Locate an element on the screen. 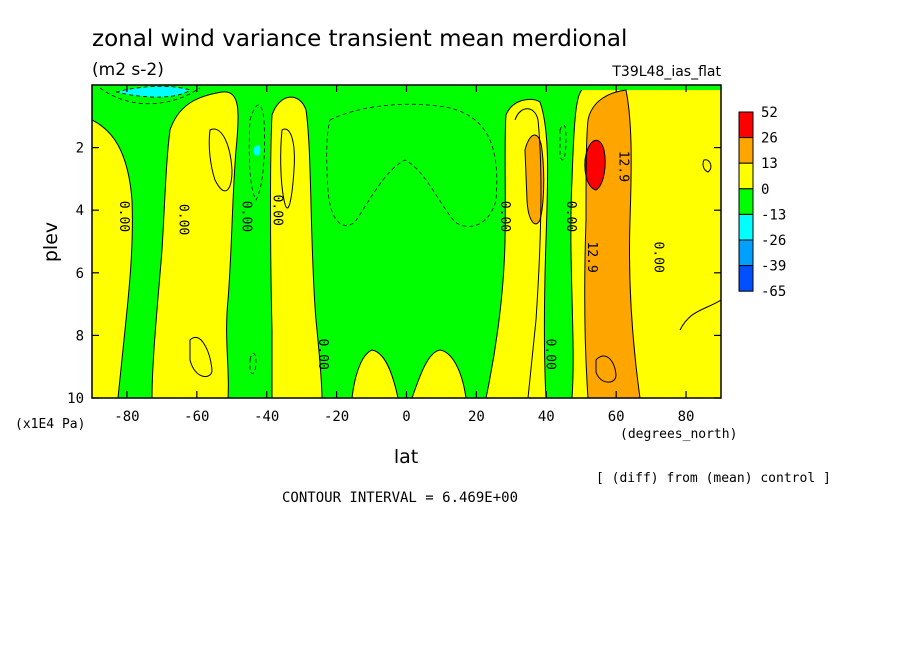  y-tick-label: 2 is located at coordinates (80, 149).